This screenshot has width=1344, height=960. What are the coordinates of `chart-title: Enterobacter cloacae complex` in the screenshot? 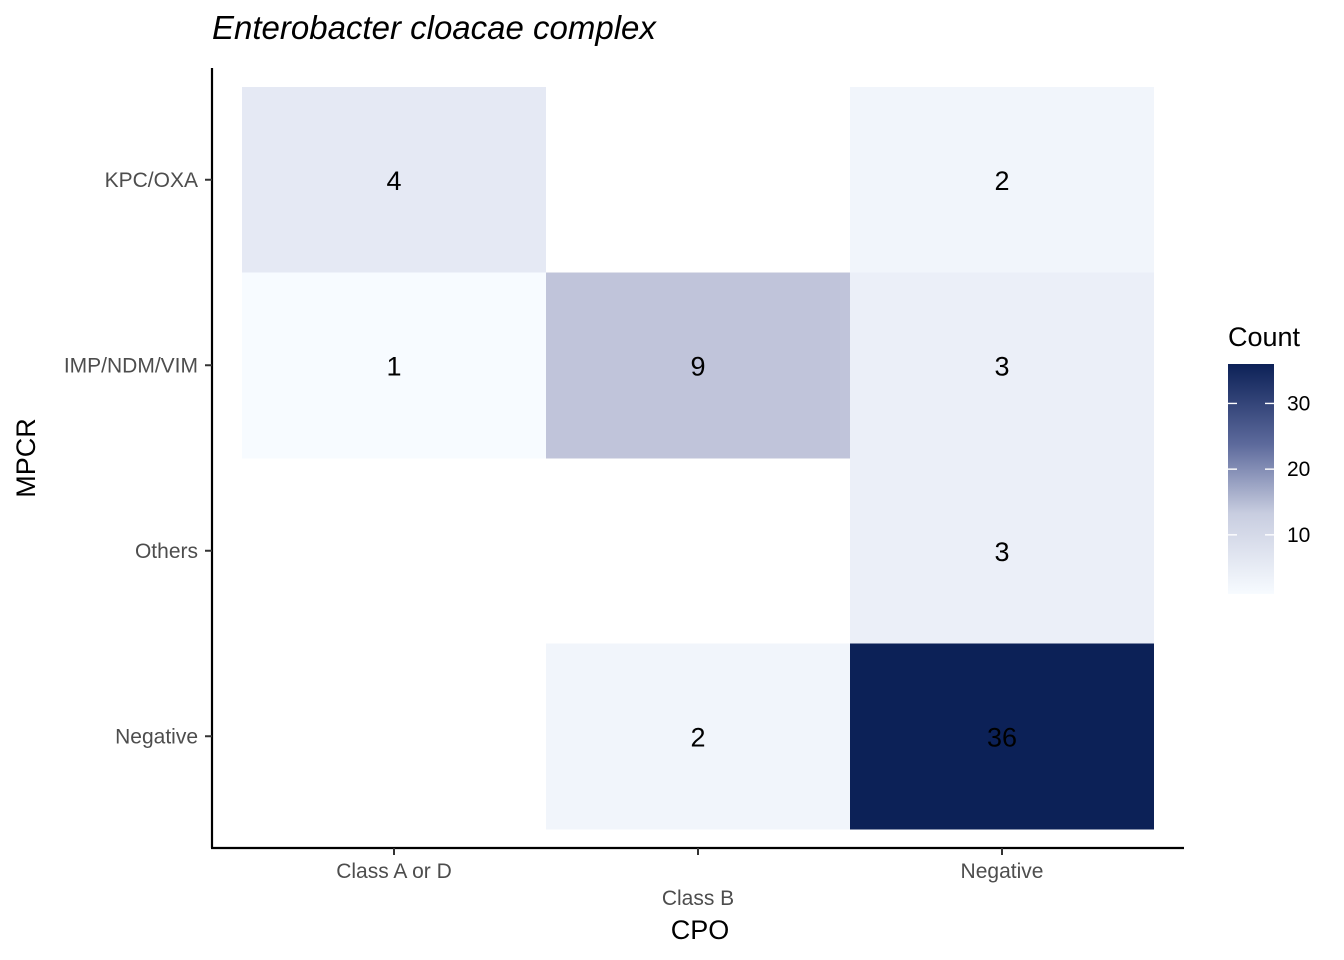 It's located at (434, 27).